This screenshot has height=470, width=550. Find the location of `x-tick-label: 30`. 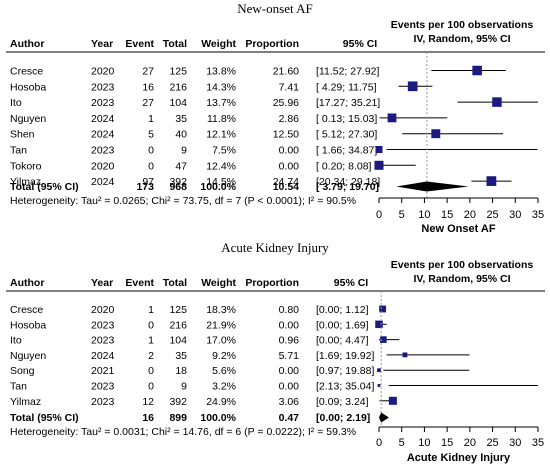

x-tick-label: 30 is located at coordinates (515, 215).